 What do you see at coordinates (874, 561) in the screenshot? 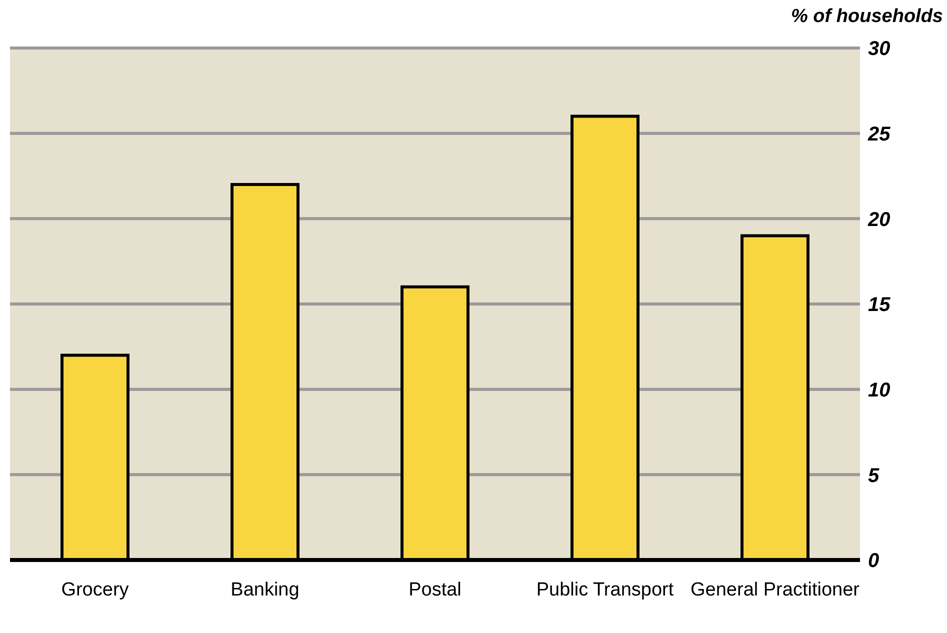
I see `y-tick-label: 0` at bounding box center [874, 561].